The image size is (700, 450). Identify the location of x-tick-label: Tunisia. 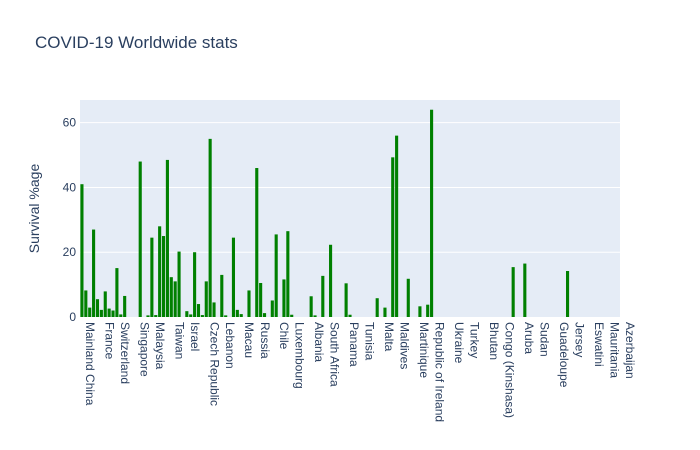
(370, 341).